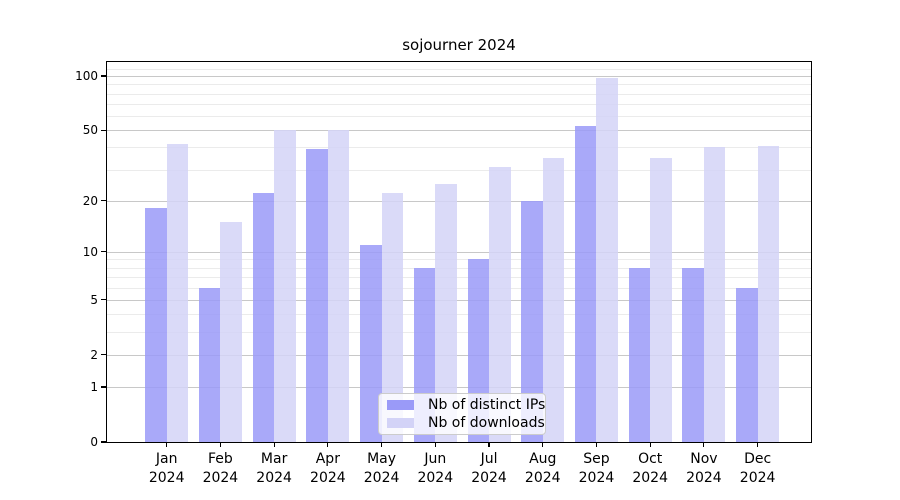  Describe the element at coordinates (371, 343) in the screenshot. I see `bar-ips-may` at that location.